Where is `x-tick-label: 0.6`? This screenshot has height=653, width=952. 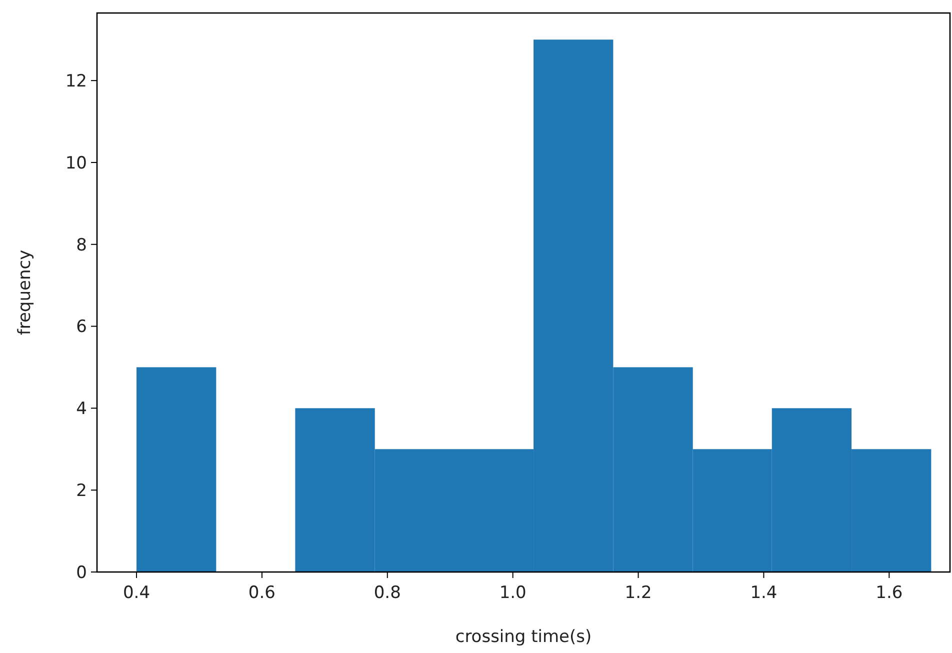
x-tick-label: 0.6 is located at coordinates (262, 593).